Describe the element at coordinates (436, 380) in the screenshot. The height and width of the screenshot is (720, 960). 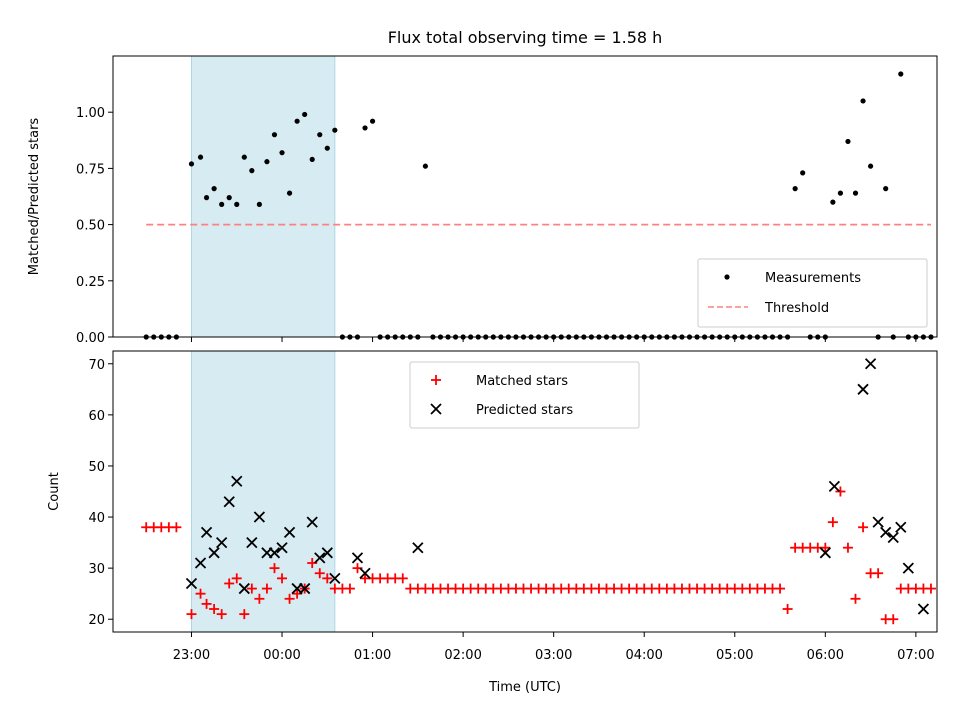
I see `legend-matched-glyph` at that location.